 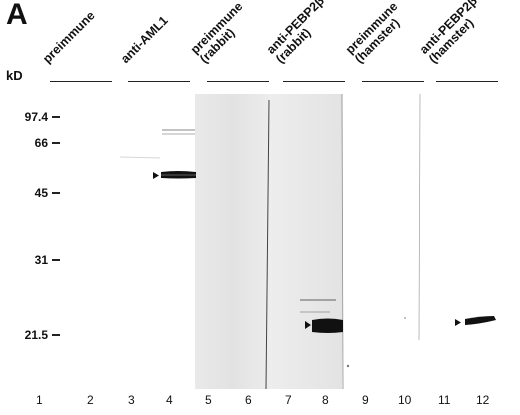 I want to click on marker-97-4: 97.4, so click(x=31, y=117).